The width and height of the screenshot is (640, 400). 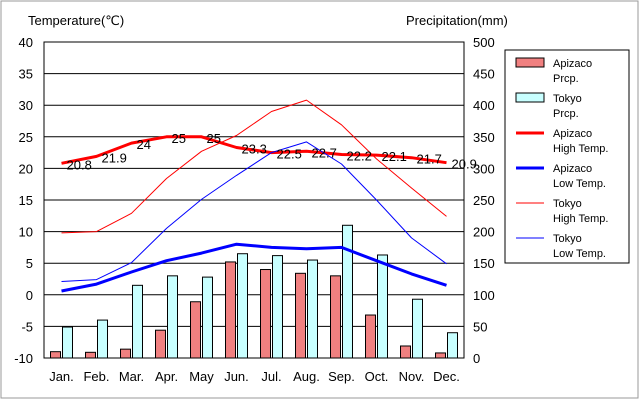 I want to click on data-label: 22.2, so click(x=359, y=155).